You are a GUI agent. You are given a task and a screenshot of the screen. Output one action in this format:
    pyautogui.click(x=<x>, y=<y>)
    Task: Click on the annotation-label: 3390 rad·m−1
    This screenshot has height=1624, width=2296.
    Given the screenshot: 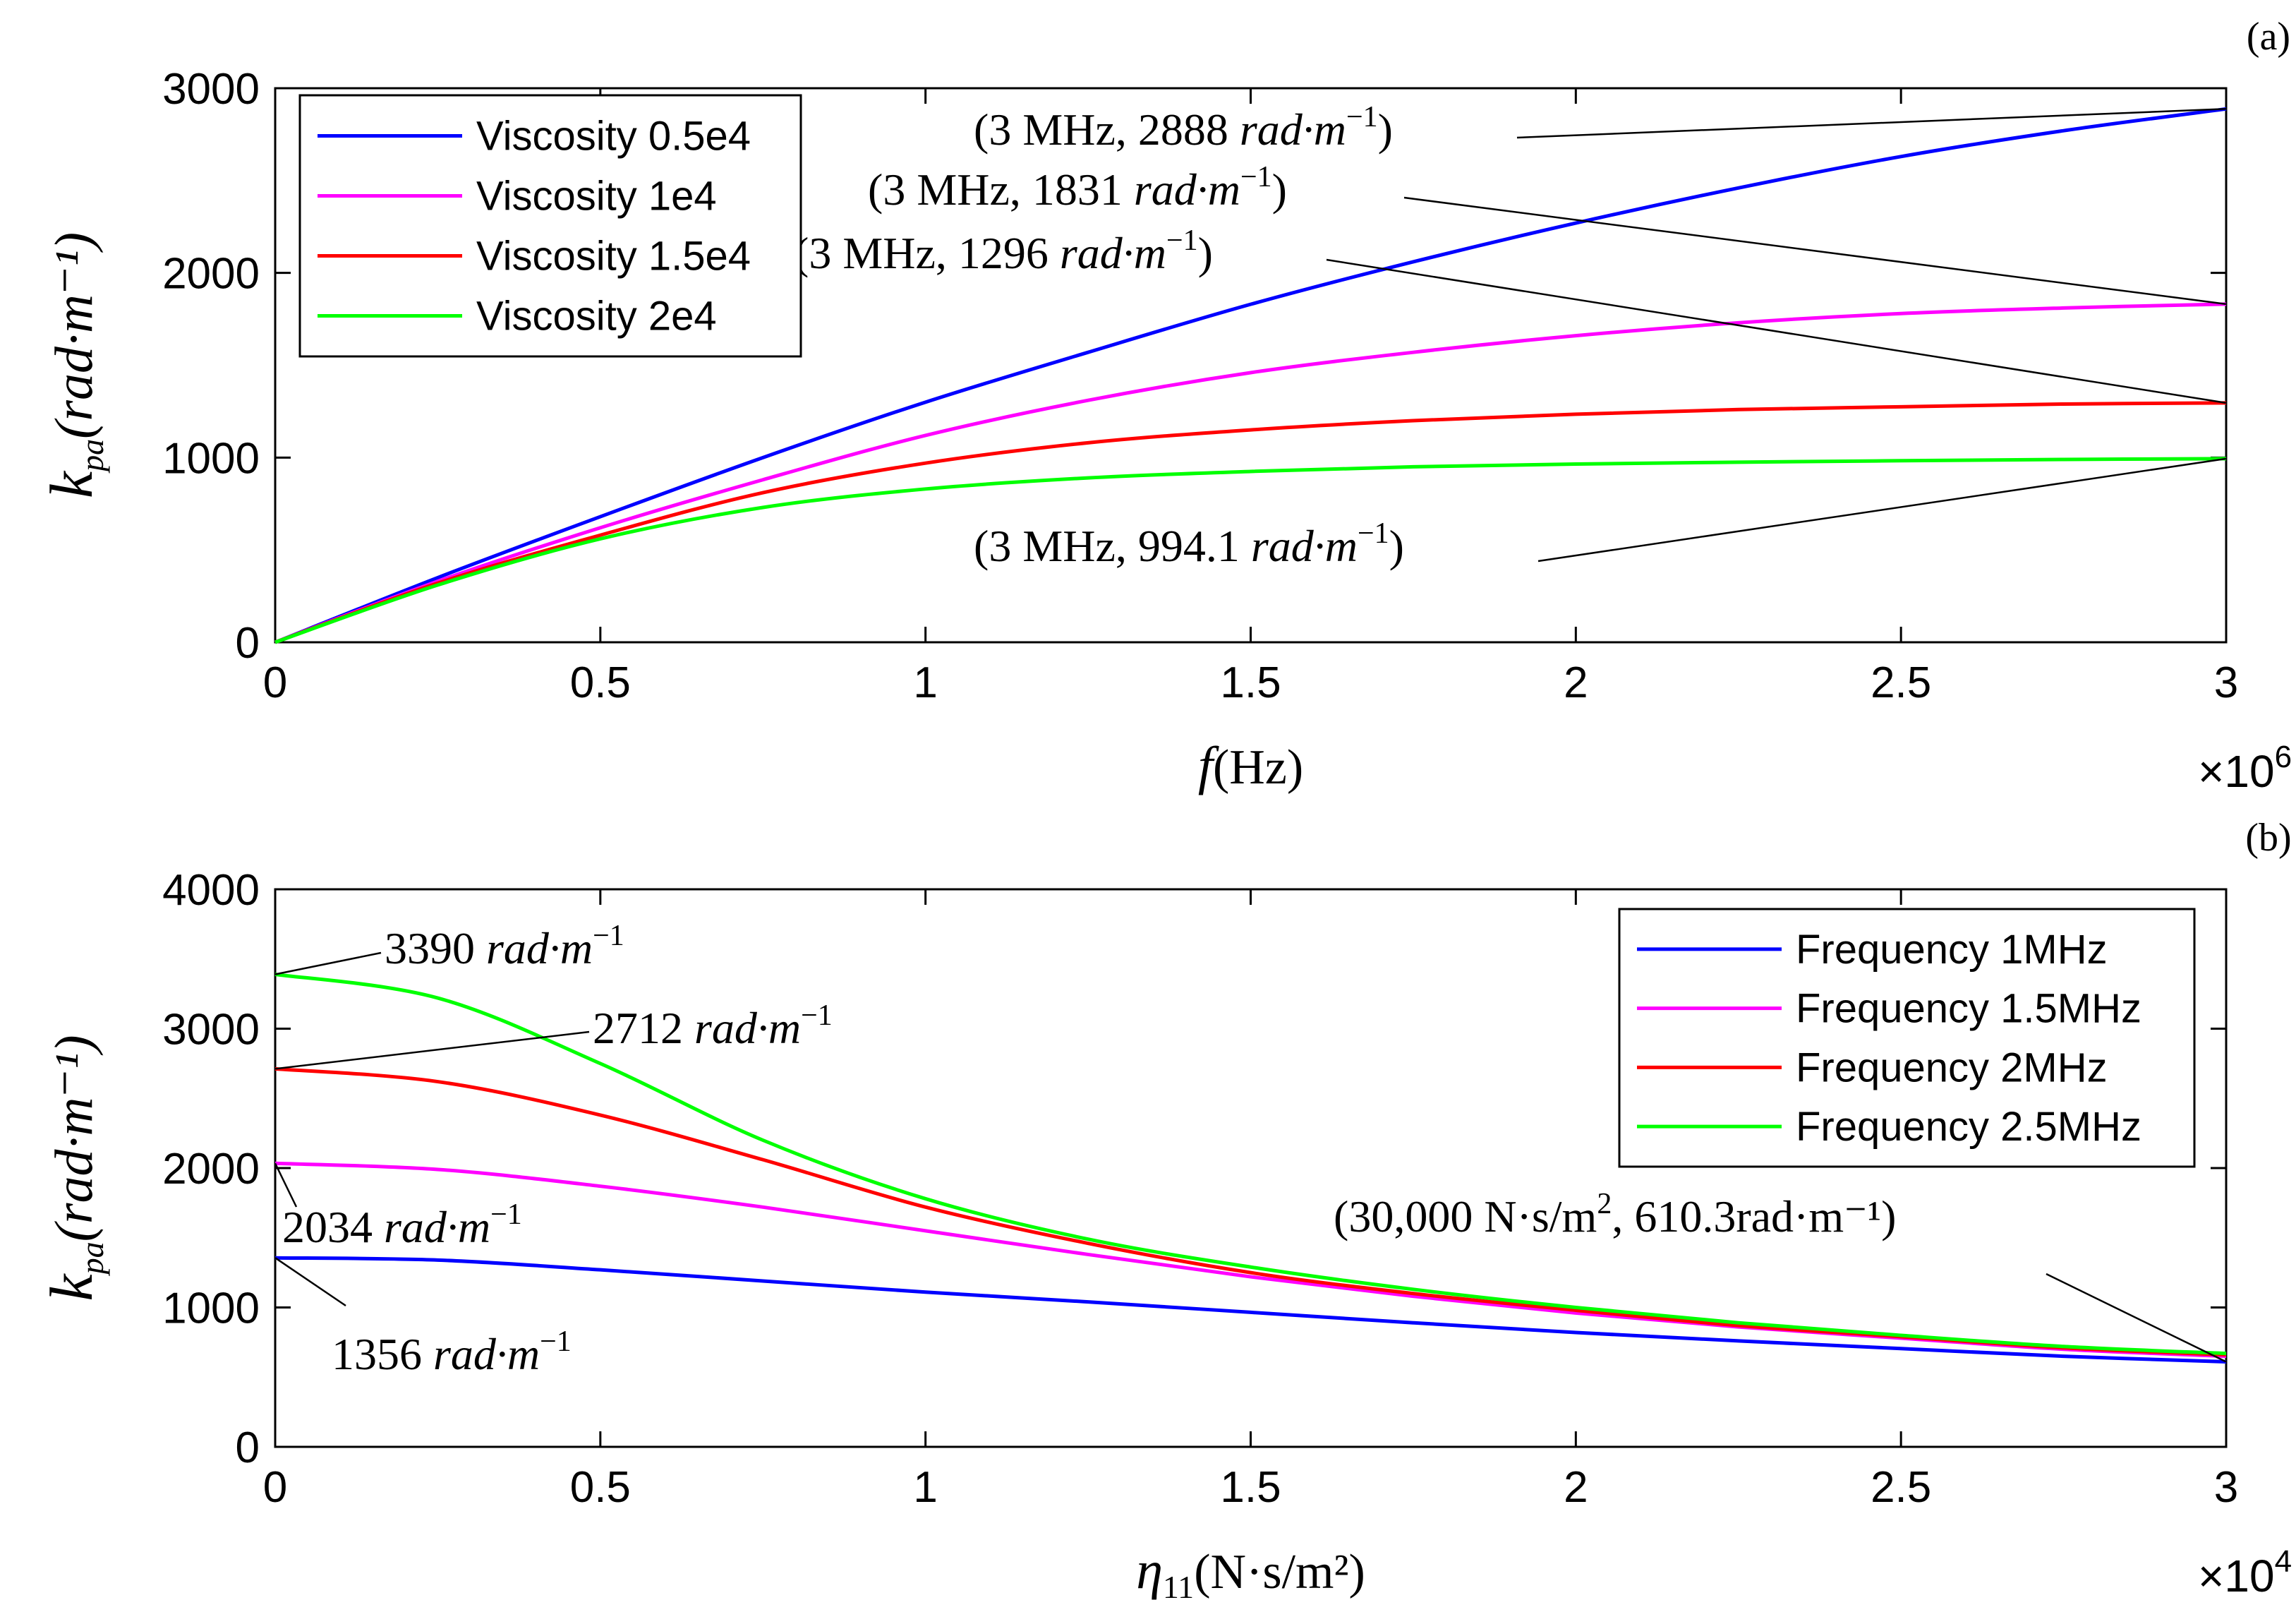 What is the action you would take?
    pyautogui.click(x=504, y=946)
    